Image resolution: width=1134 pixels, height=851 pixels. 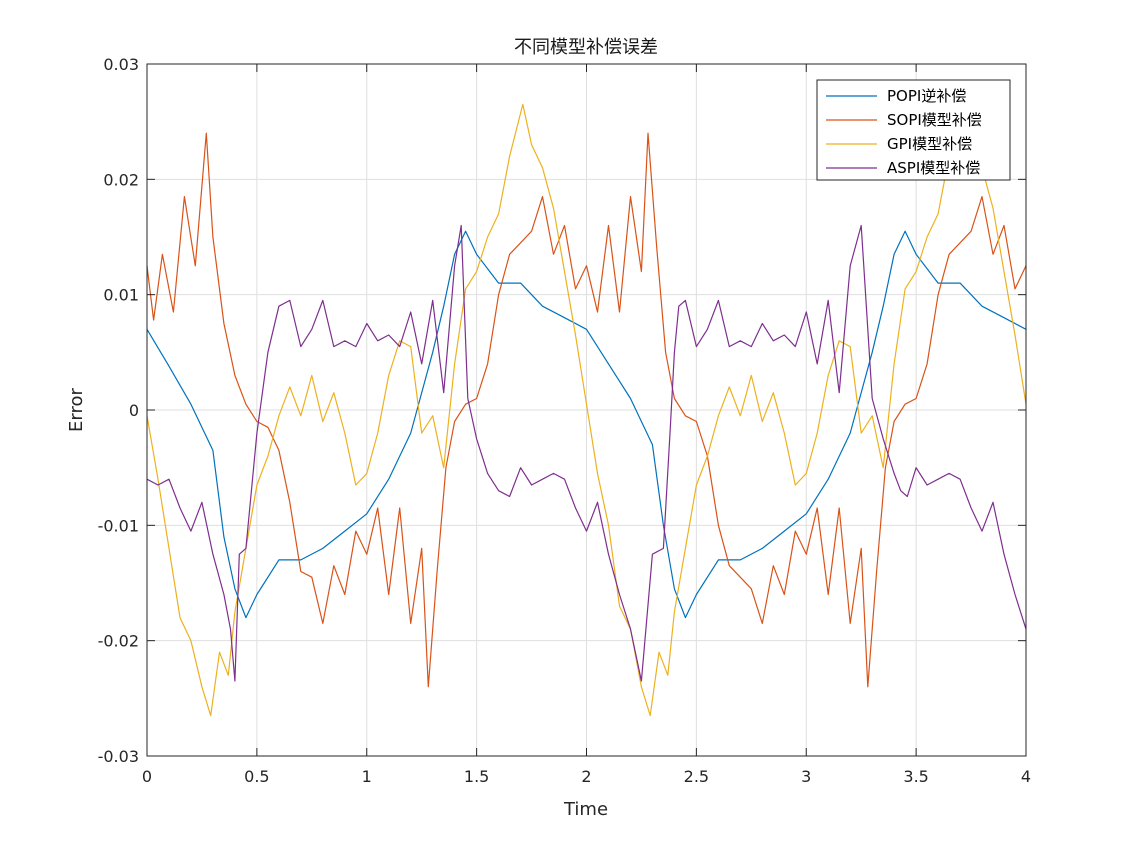 I want to click on y-axis-label: Error, so click(x=76, y=409).